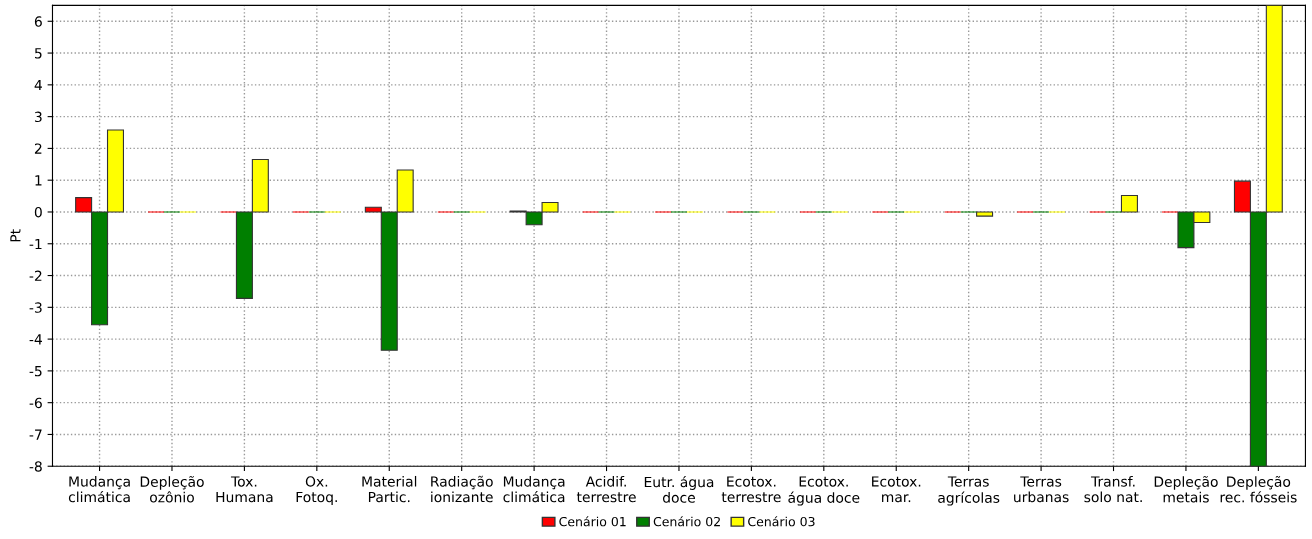 The image size is (1312, 539). What do you see at coordinates (38, 53) in the screenshot?
I see `y-tick-label: 5` at bounding box center [38, 53].